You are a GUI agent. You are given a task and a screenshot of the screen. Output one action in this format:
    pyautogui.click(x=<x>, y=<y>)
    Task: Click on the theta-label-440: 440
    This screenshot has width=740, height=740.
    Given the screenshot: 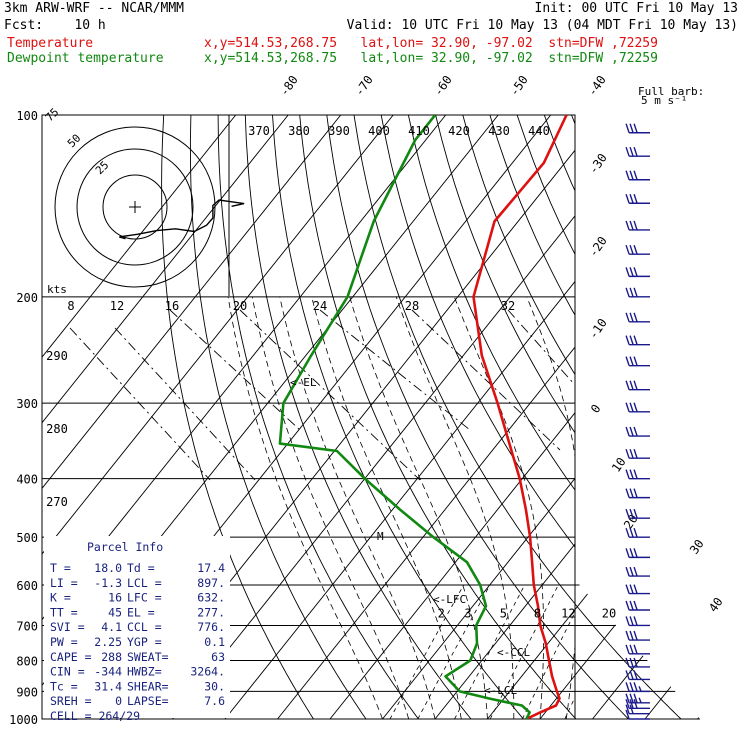 What is the action you would take?
    pyautogui.click(x=539, y=131)
    